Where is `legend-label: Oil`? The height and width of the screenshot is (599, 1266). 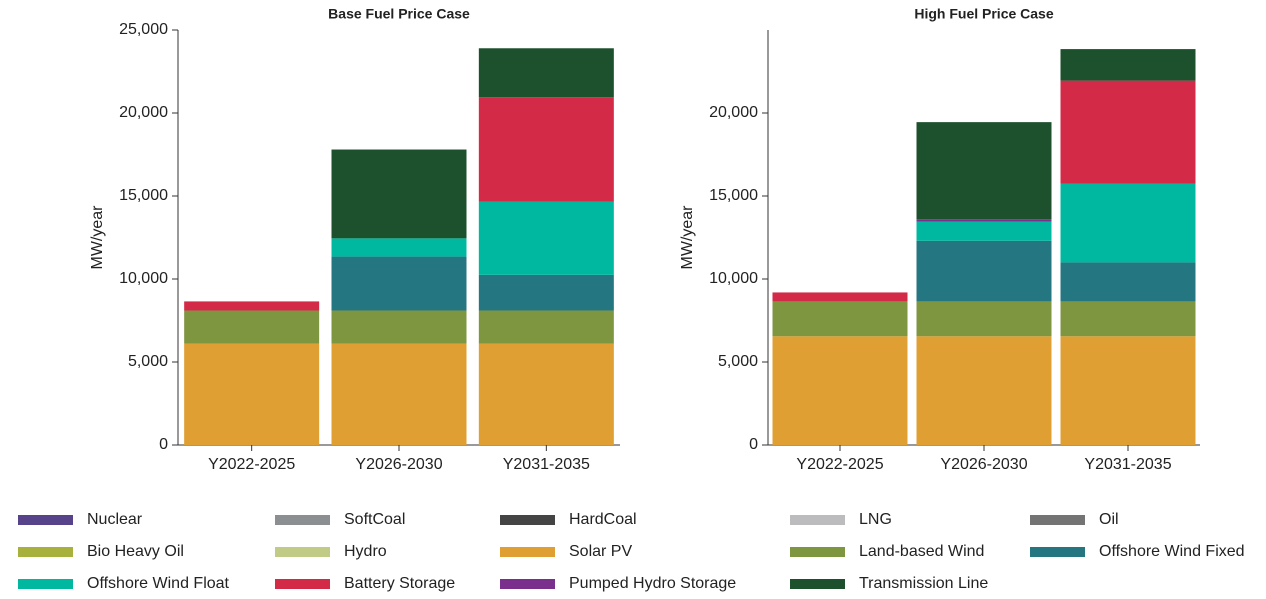
legend-label: Oil is located at coordinates (1109, 519).